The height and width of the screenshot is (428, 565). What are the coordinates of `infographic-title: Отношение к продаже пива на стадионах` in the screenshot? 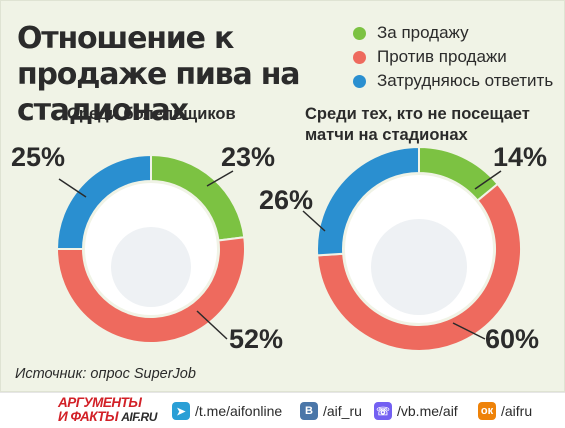 It's located at (159, 74).